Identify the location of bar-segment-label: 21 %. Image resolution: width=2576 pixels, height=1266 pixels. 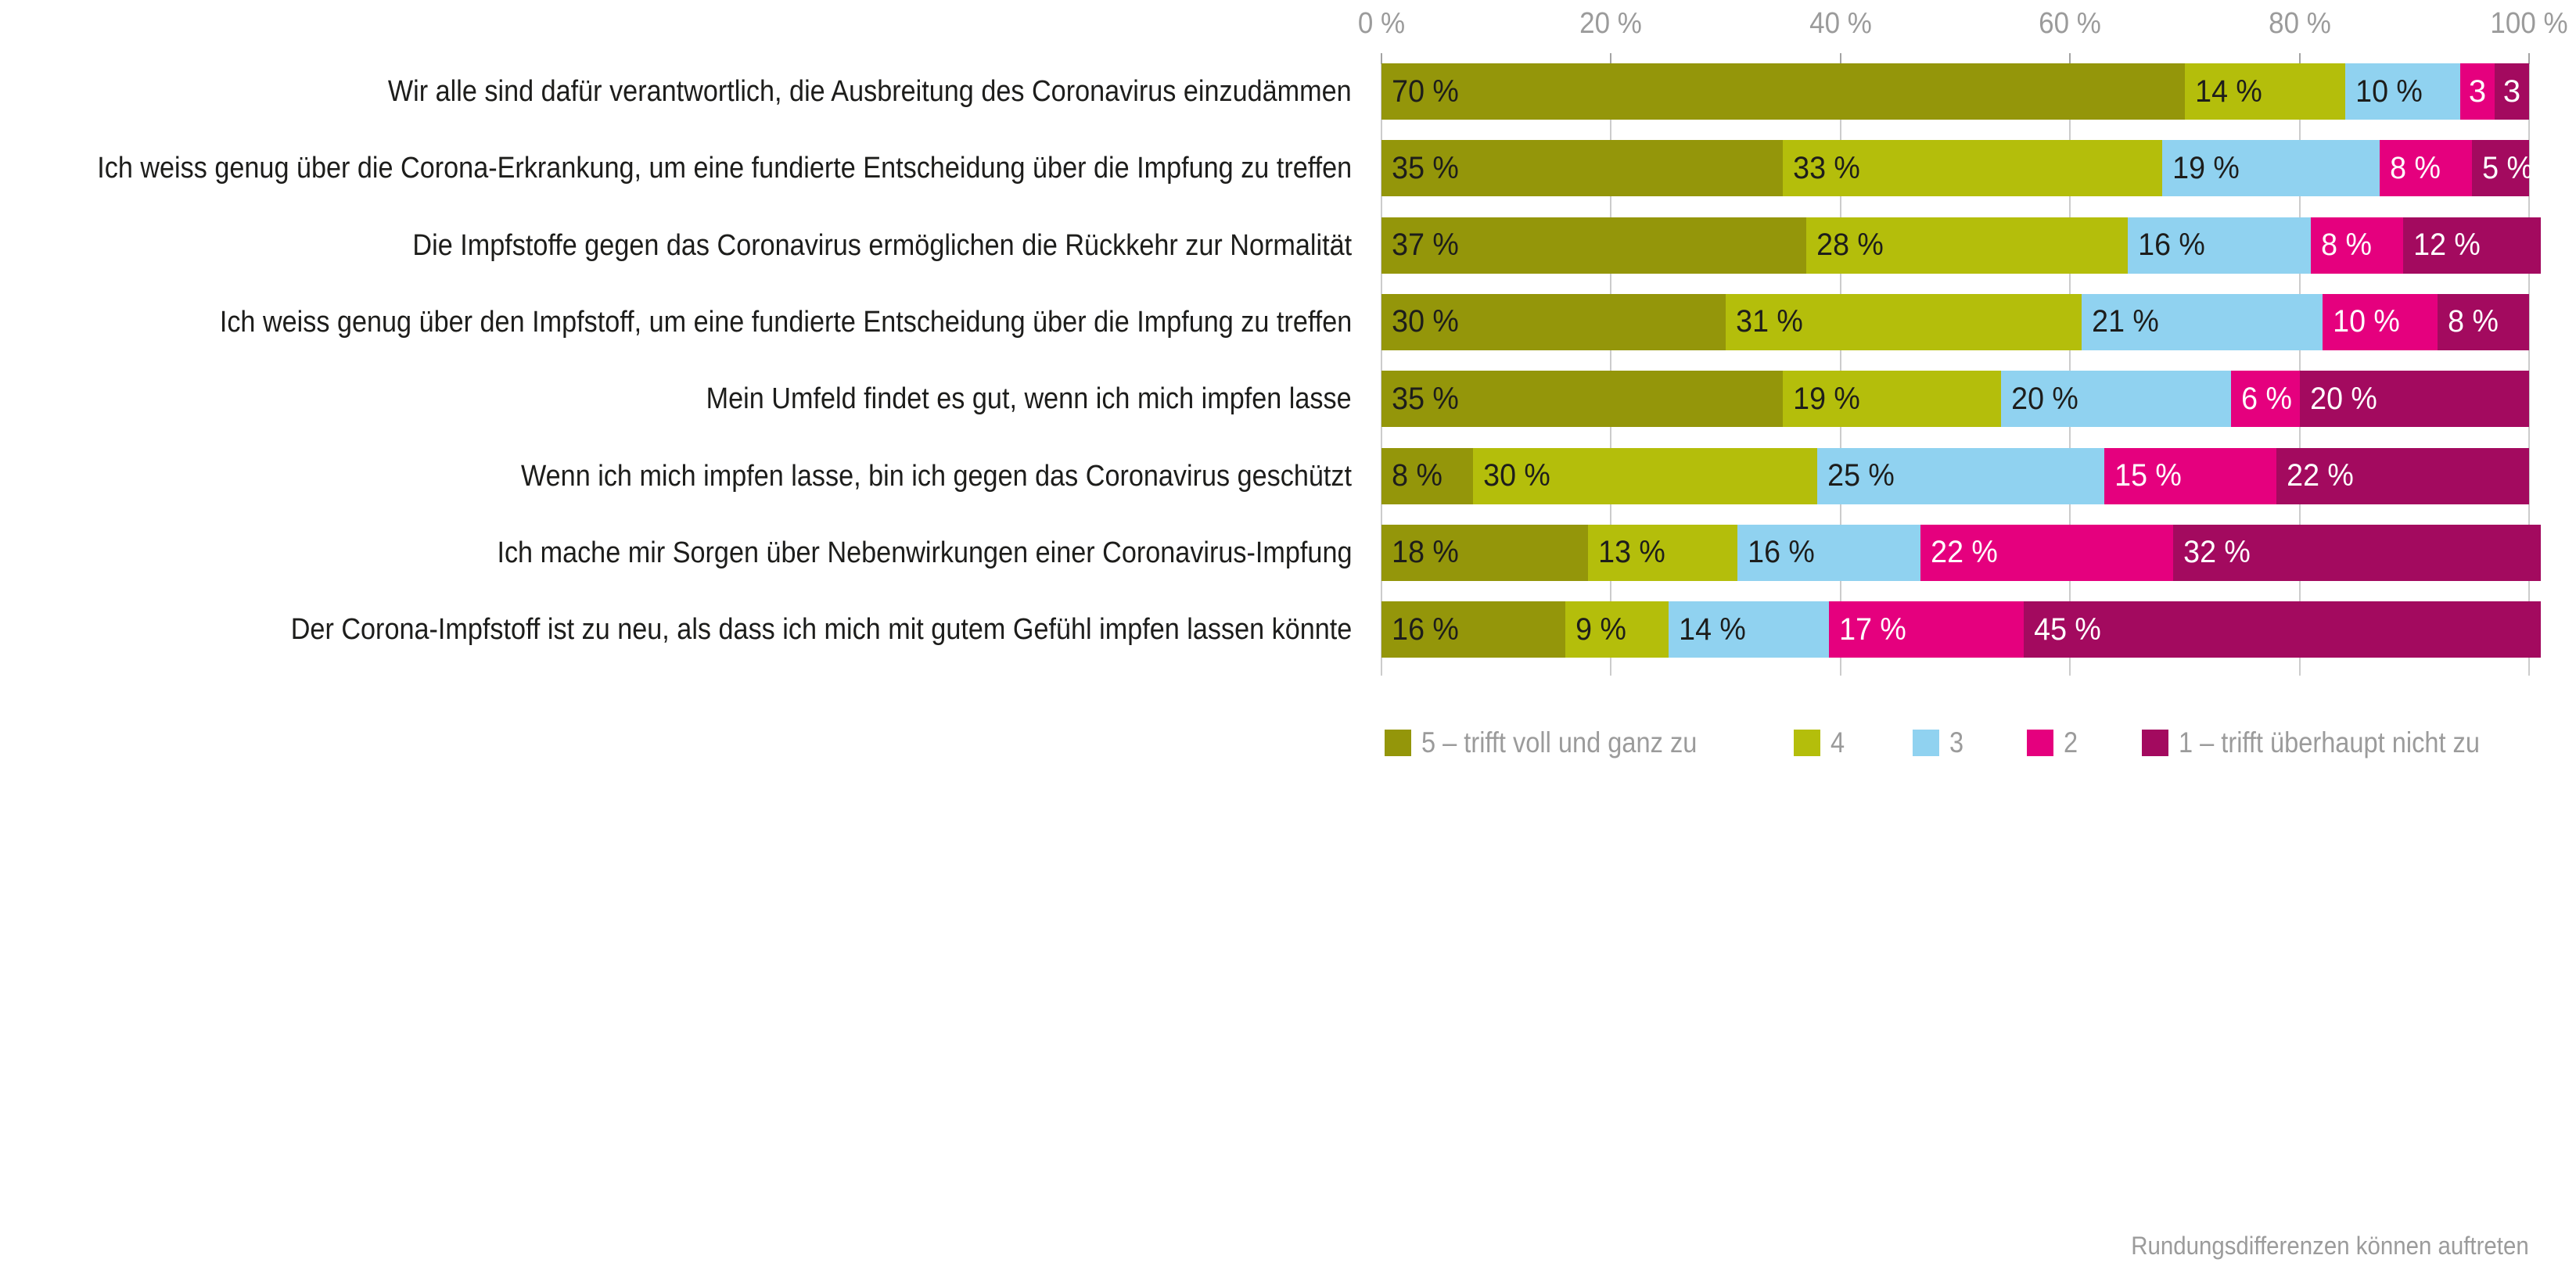
(2125, 321).